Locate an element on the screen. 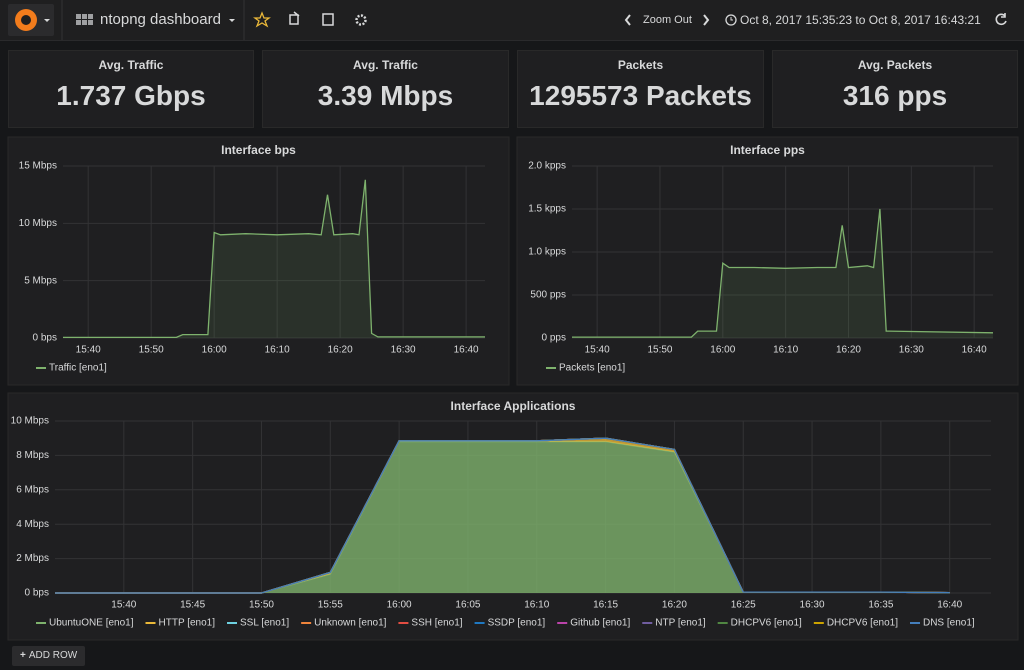 This screenshot has width=1024, height=670. clock-icon is located at coordinates (731, 20).